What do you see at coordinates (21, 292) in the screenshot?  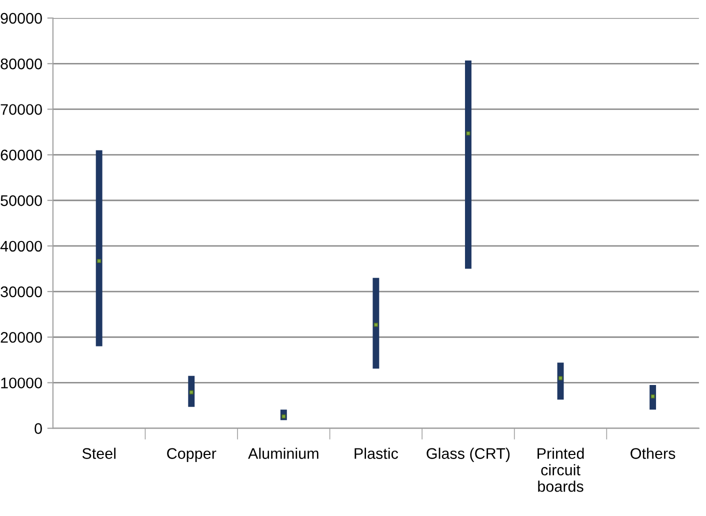 I see `y-tick-label: 30000` at bounding box center [21, 292].